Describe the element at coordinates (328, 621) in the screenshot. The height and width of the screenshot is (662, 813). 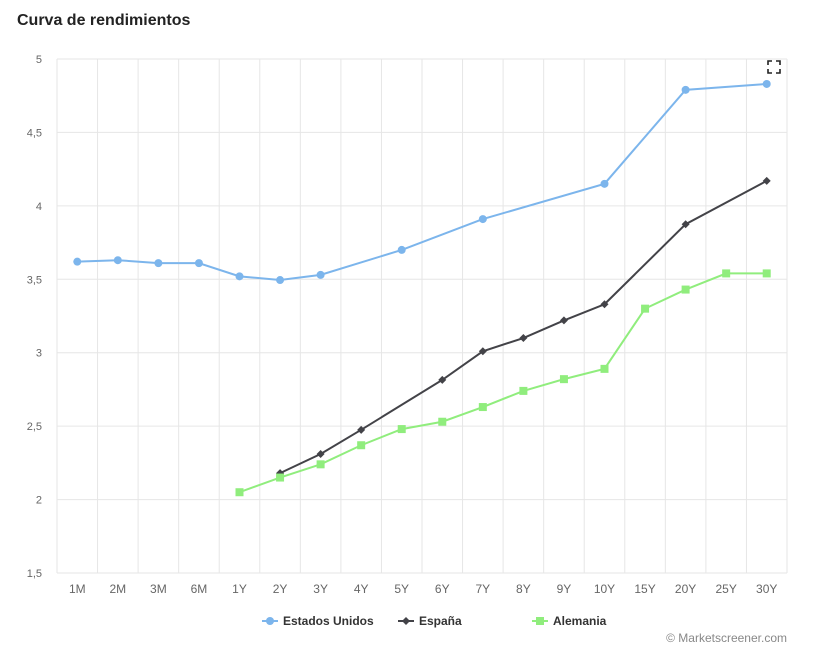
I see `legend-label: Estados Unidos` at that location.